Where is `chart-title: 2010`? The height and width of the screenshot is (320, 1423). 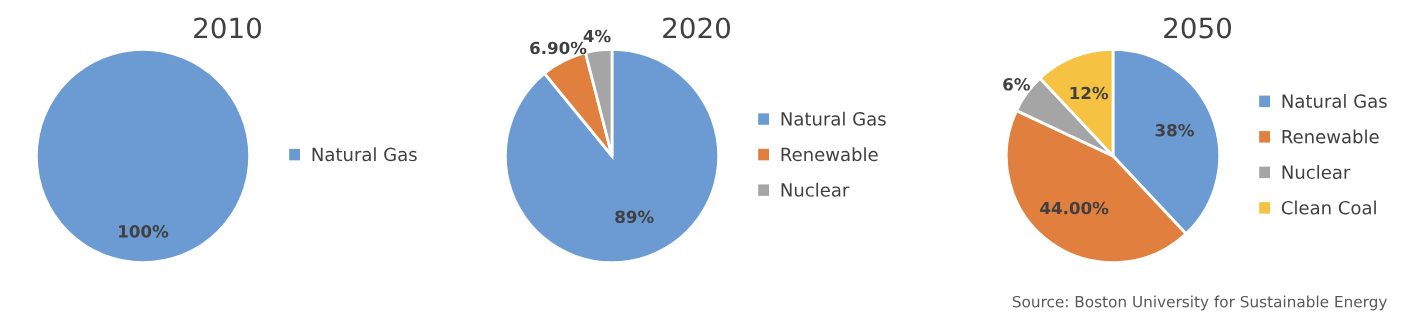 chart-title: 2010 is located at coordinates (227, 28).